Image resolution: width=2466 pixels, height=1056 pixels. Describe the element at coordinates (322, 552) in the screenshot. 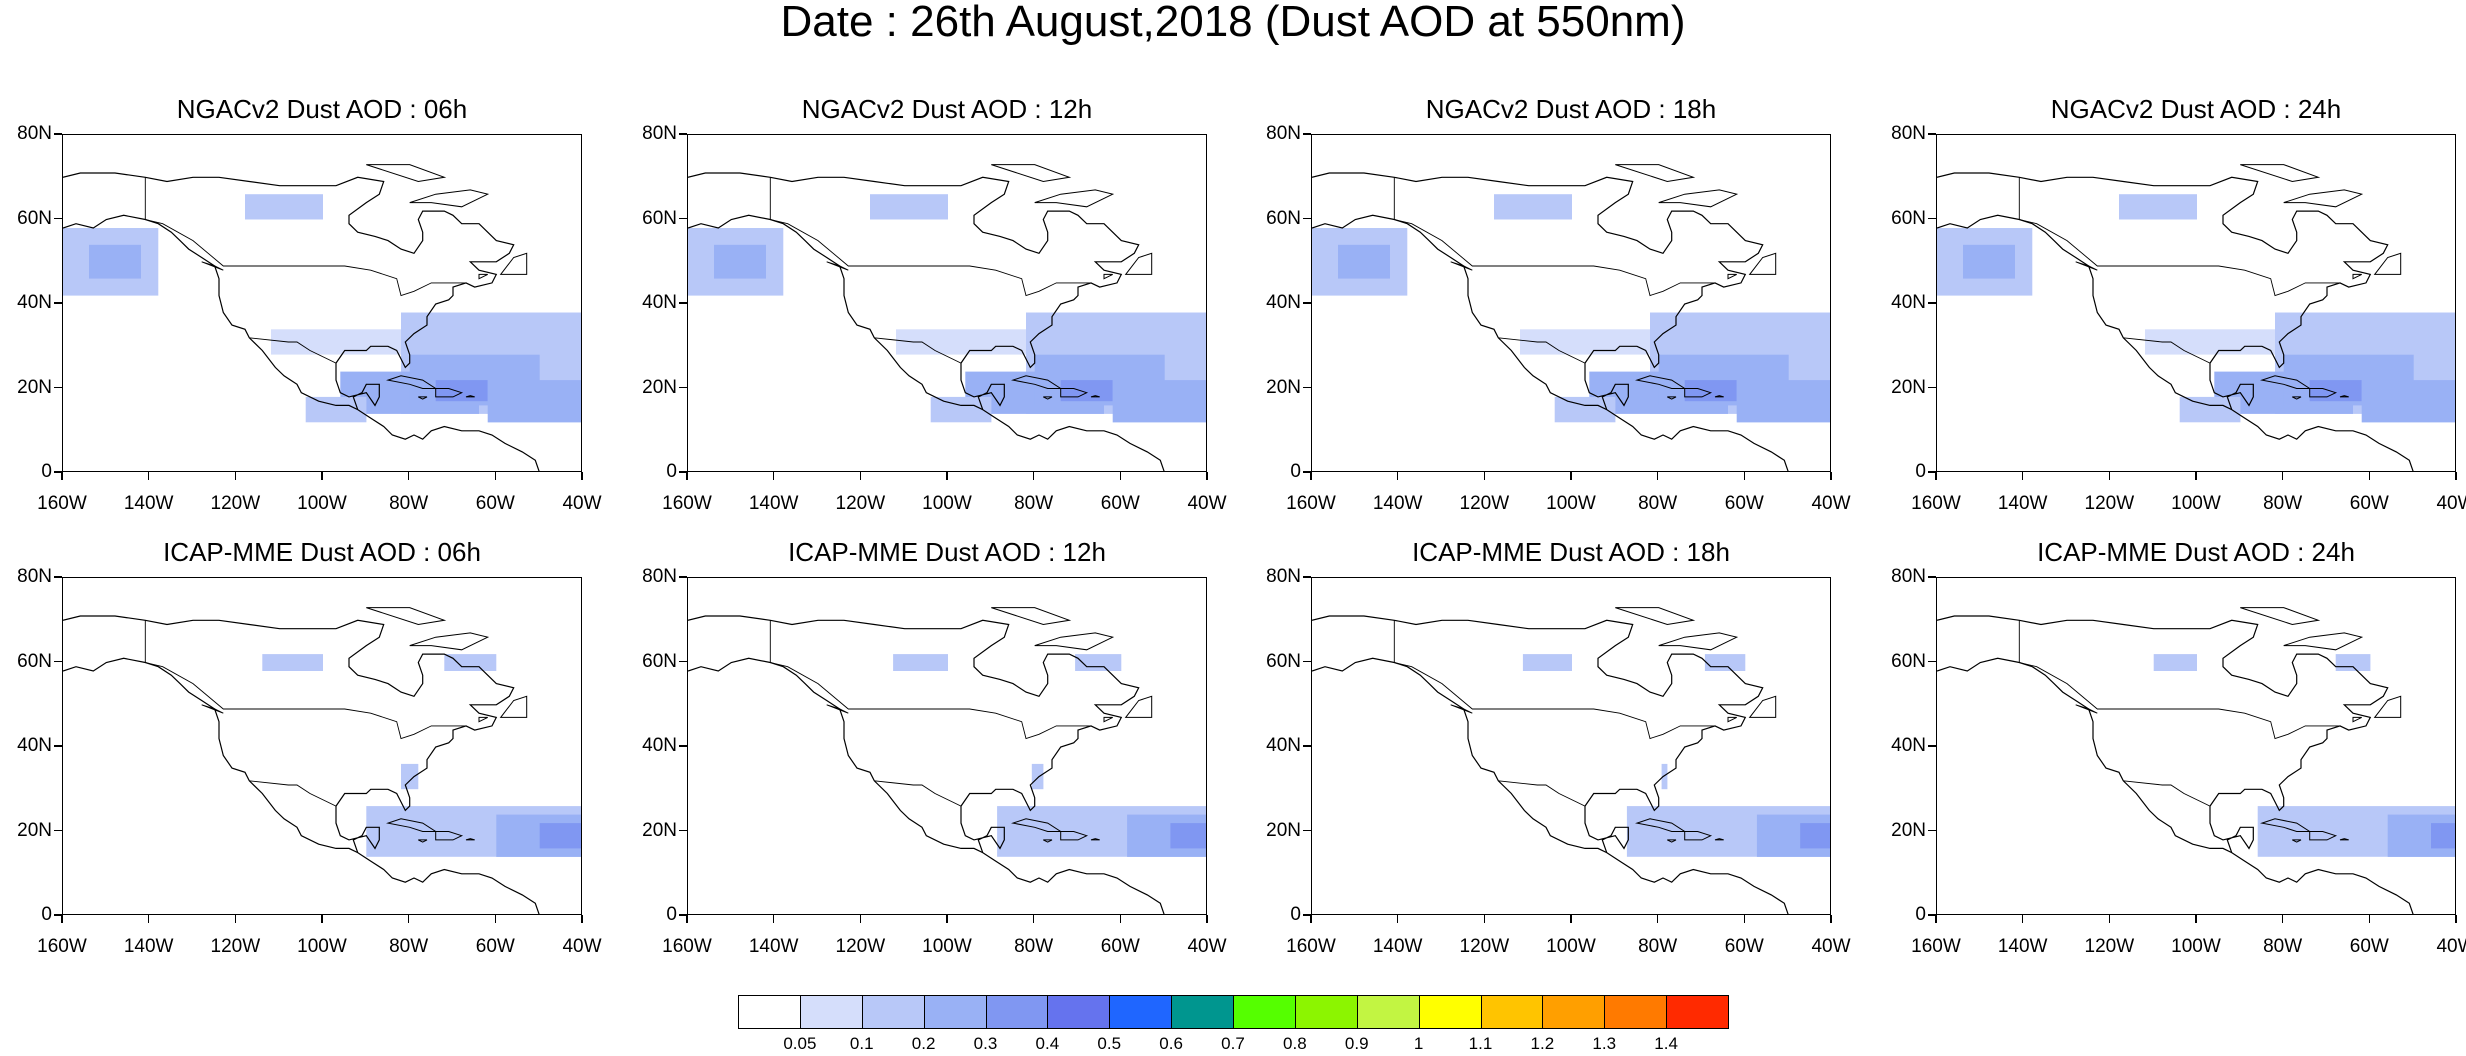

I see `panel-title: ICAP-MME Dust AOD : 06h` at that location.